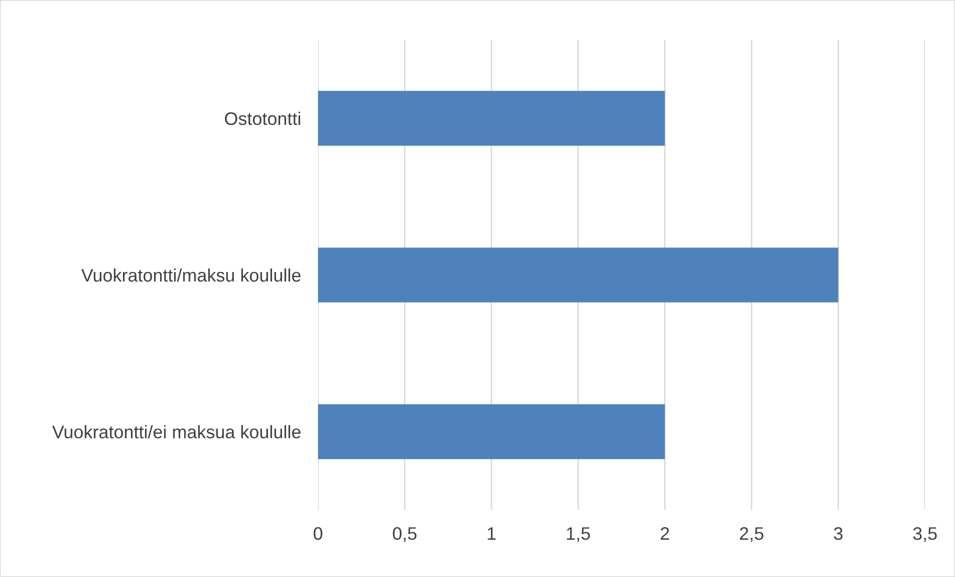 This screenshot has width=955, height=577. I want to click on x-tick-label: 2,5, so click(752, 534).